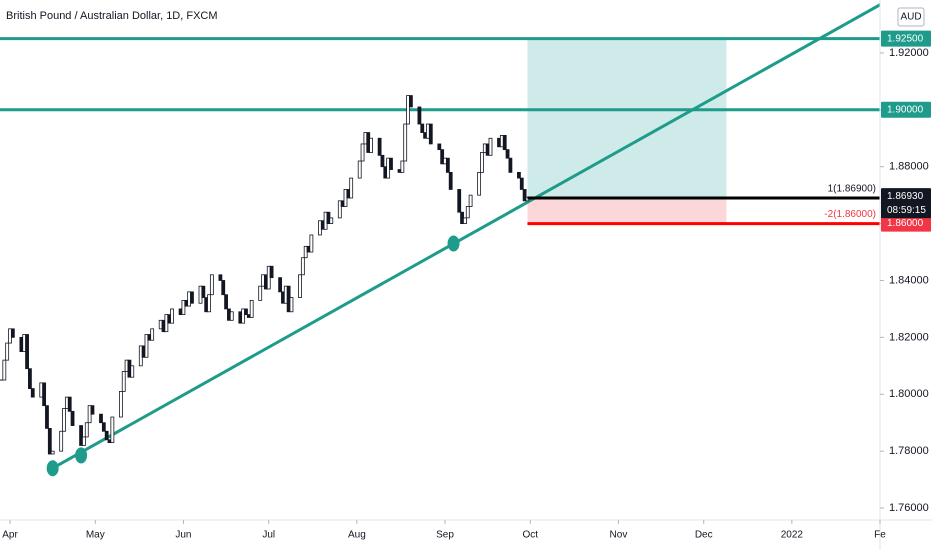  What do you see at coordinates (10, 535) in the screenshot?
I see `x-tick-label: Apr` at bounding box center [10, 535].